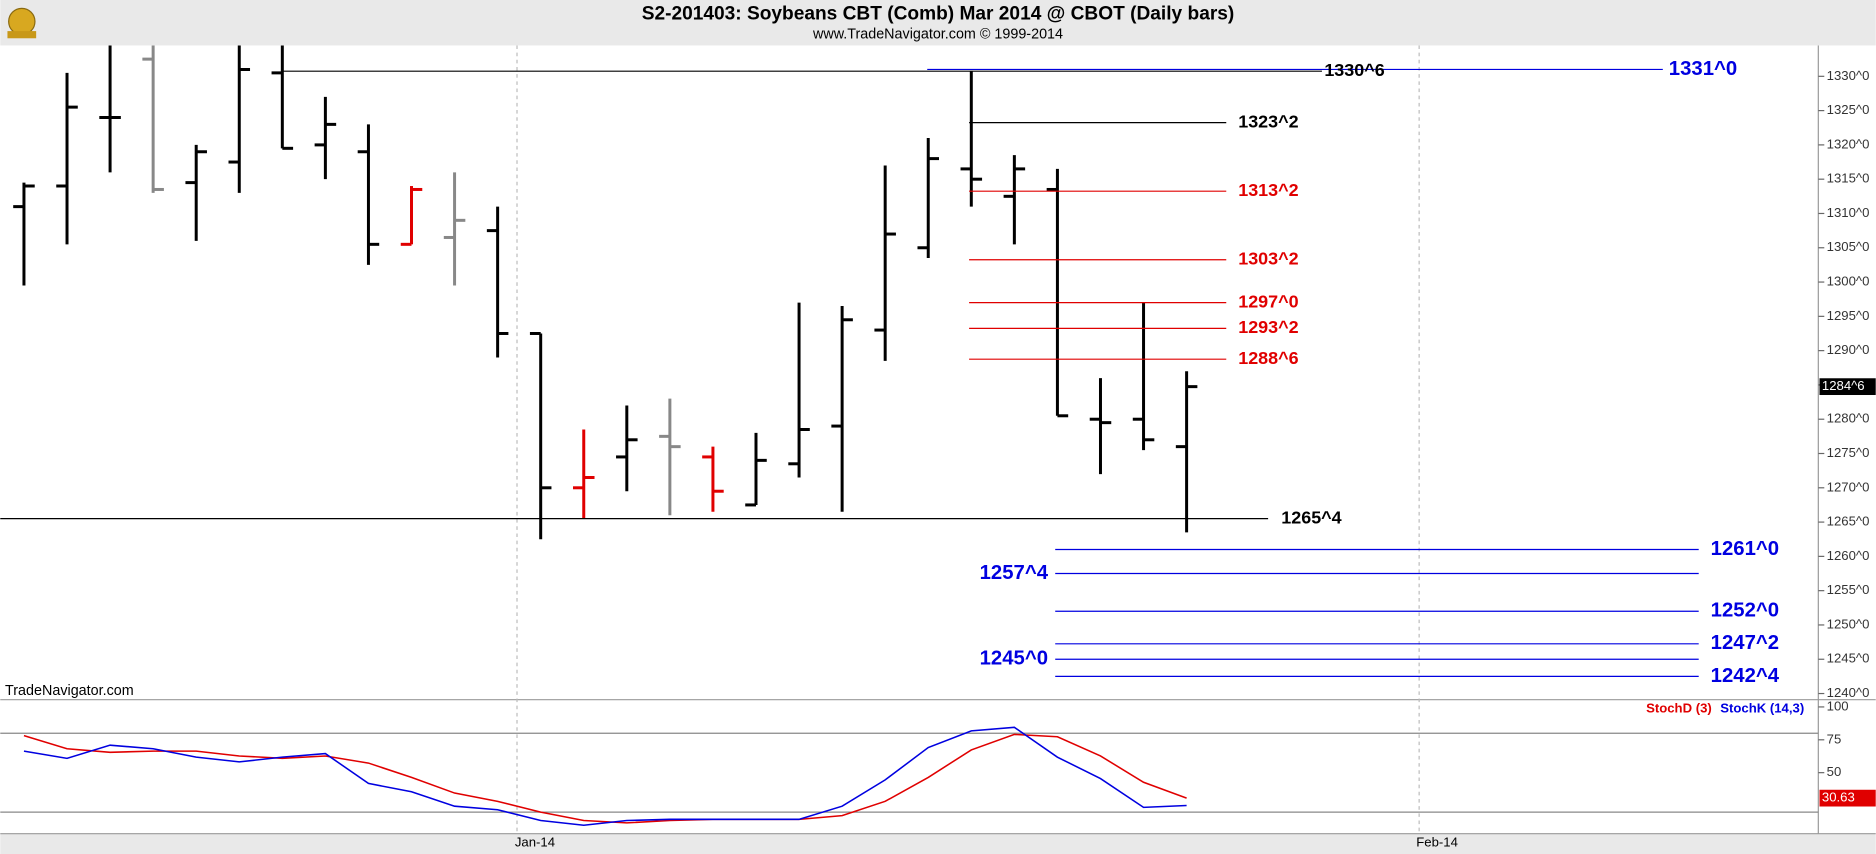  I want to click on level-label: 1303^2, so click(1268, 258).